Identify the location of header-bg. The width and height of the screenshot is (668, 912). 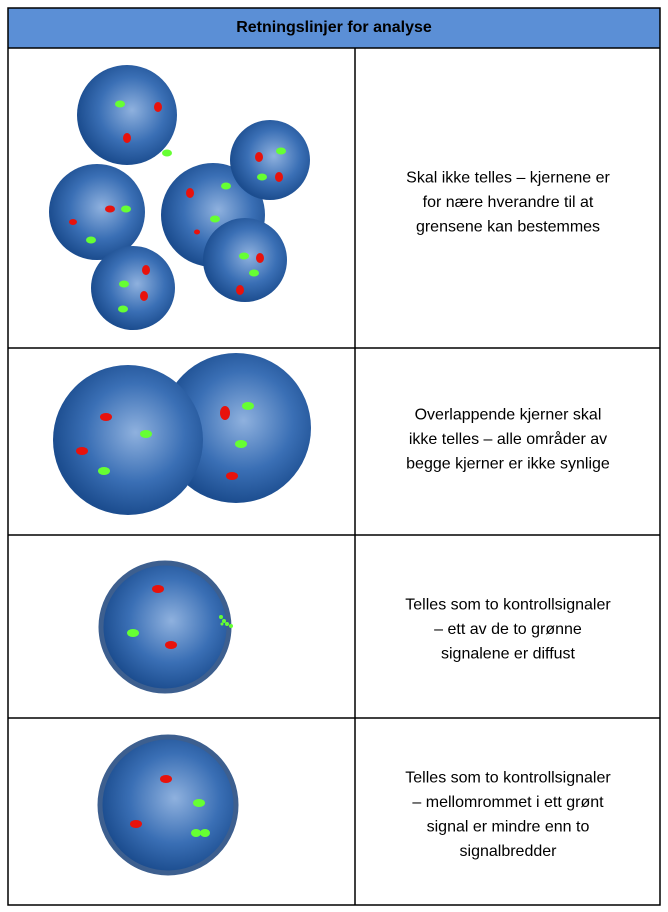
(334, 28).